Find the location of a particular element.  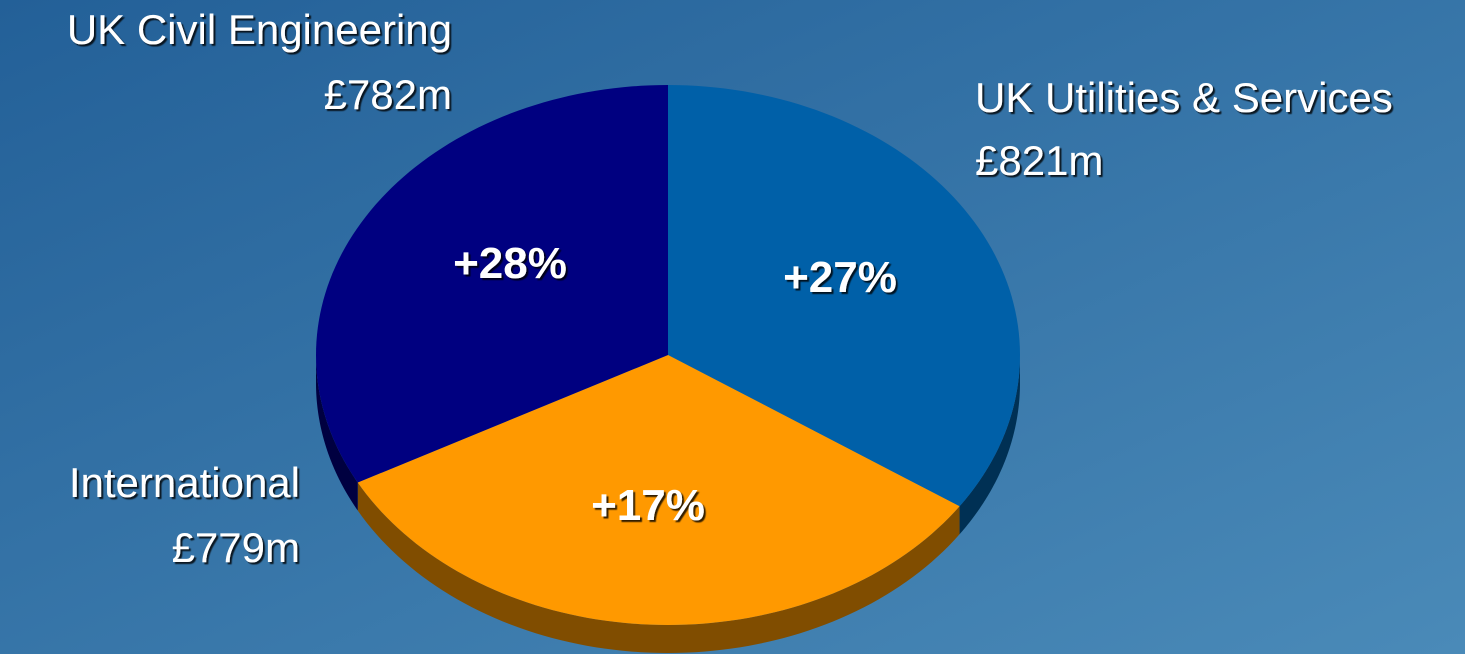

slice-annotation: +27% is located at coordinates (840, 277).